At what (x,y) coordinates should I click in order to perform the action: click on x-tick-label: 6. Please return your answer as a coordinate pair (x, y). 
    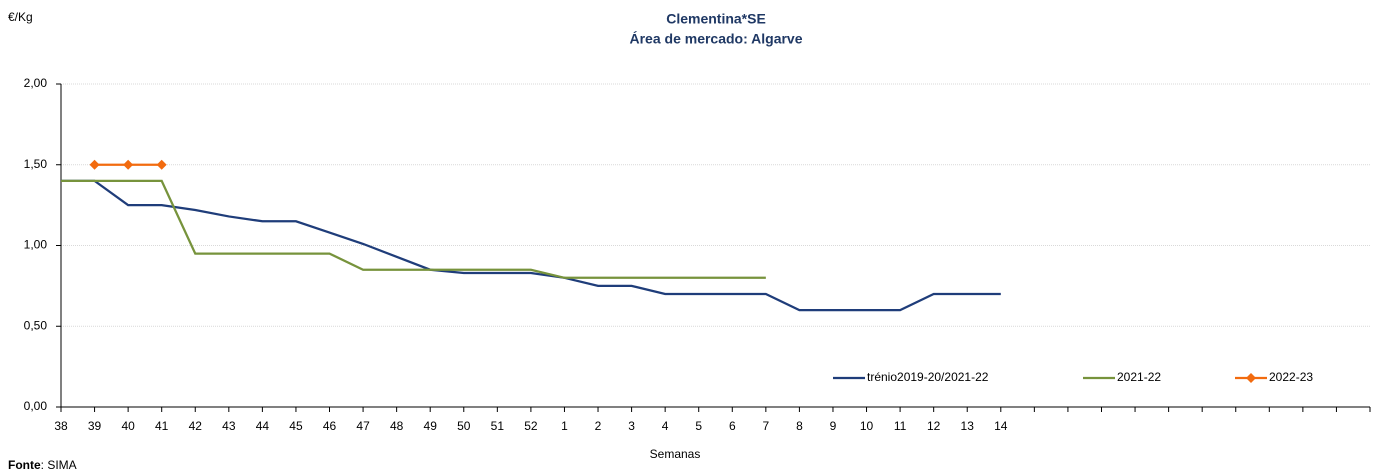
    Looking at the image, I should click on (732, 426).